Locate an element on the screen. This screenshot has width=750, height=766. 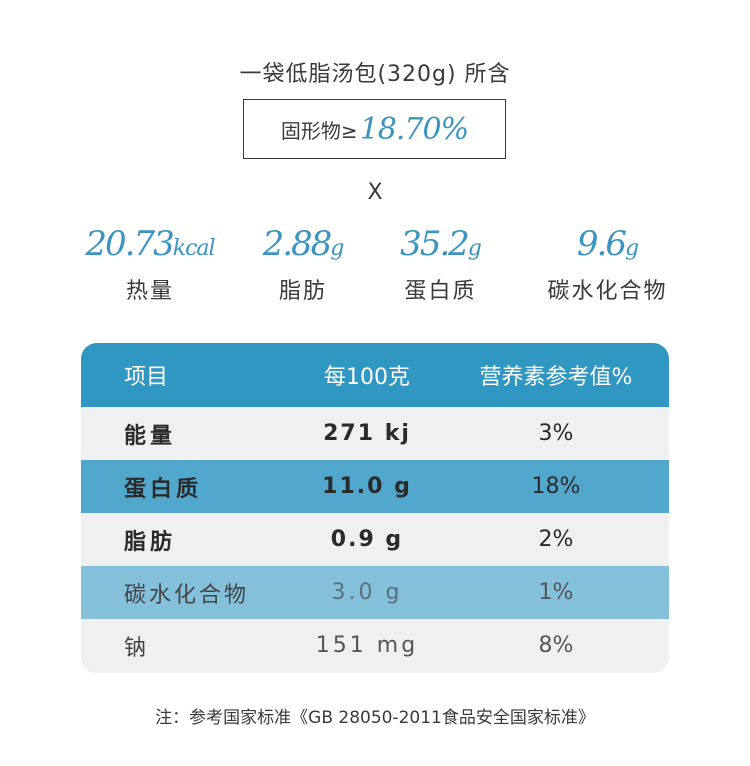
stat-protein-label: 蛋白质 is located at coordinates (440, 291).